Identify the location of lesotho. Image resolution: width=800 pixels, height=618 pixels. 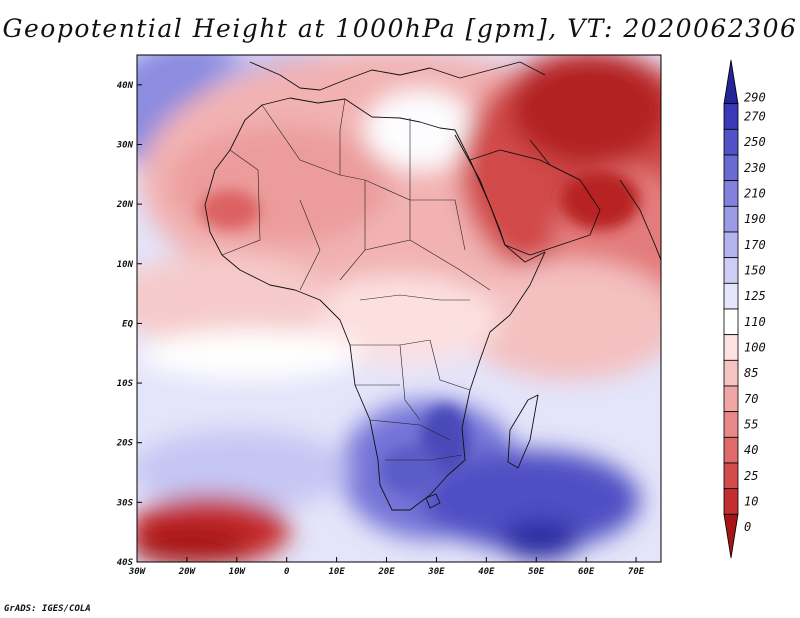
(433, 501).